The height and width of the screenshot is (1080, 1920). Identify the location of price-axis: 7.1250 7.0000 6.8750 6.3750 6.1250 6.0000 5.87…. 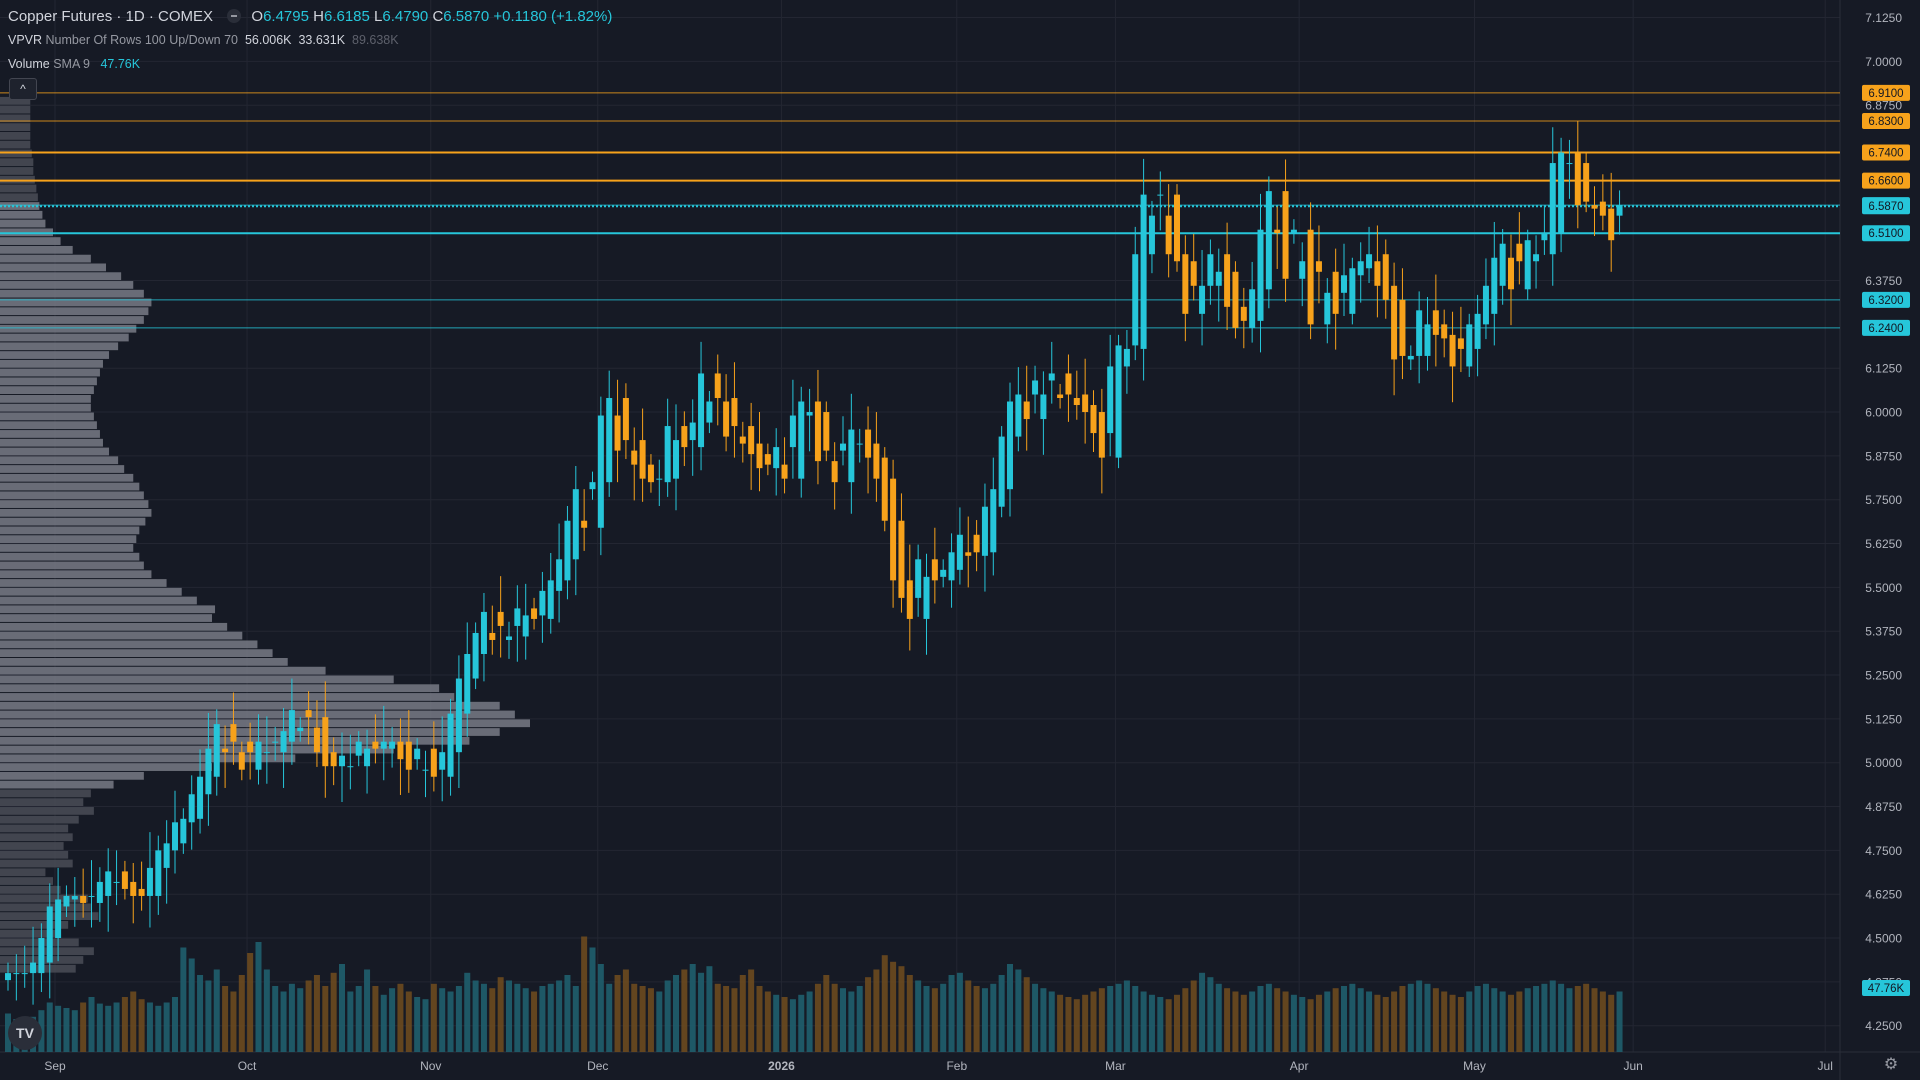
(1886, 522).